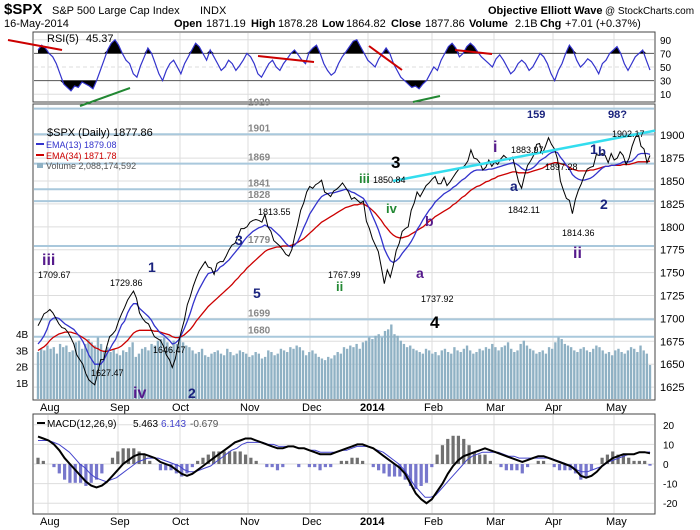 This screenshot has width=700, height=530. I want to click on wave-label: 3, so click(239, 240).